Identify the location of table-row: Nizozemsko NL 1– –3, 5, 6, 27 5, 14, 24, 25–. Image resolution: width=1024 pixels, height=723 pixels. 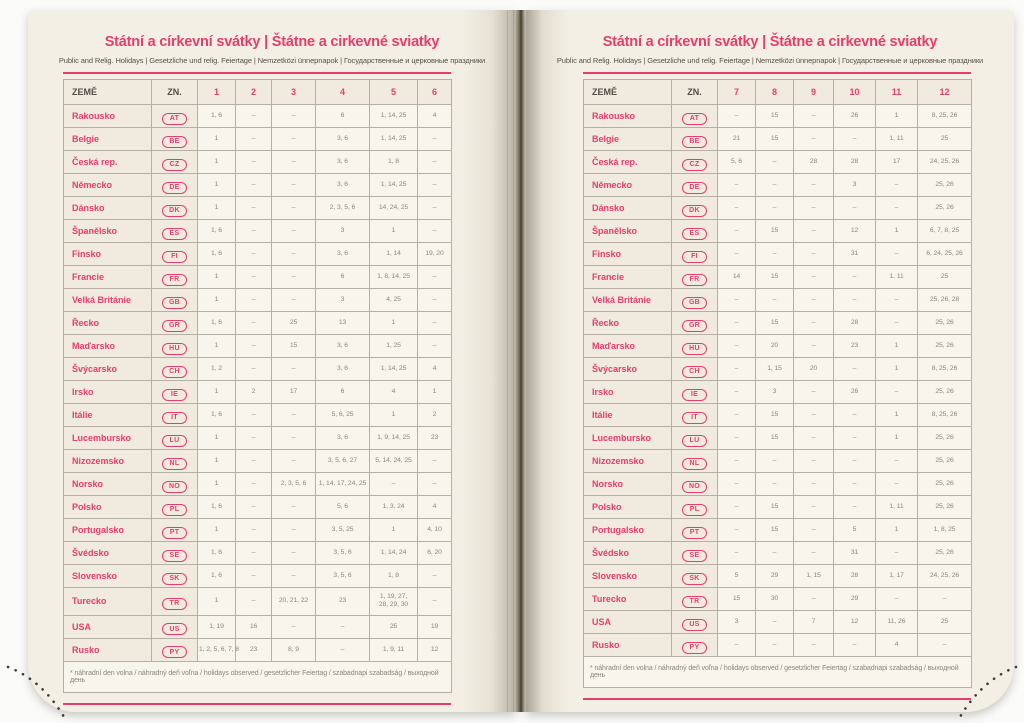
(257, 461).